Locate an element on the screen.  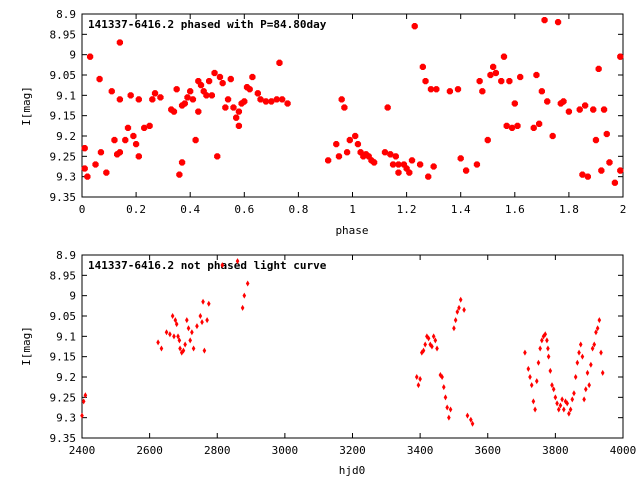
y-tick-label: 9.15 is located at coordinates (63, 116).